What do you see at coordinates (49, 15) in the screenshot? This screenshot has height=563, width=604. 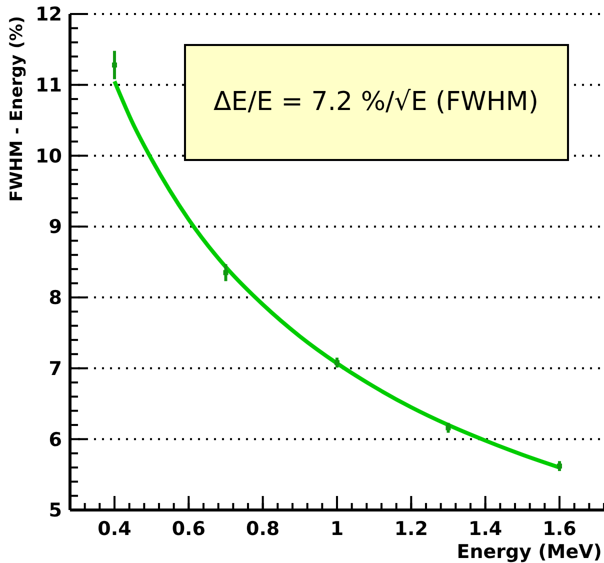 I see `y-tick-label: 12` at bounding box center [49, 15].